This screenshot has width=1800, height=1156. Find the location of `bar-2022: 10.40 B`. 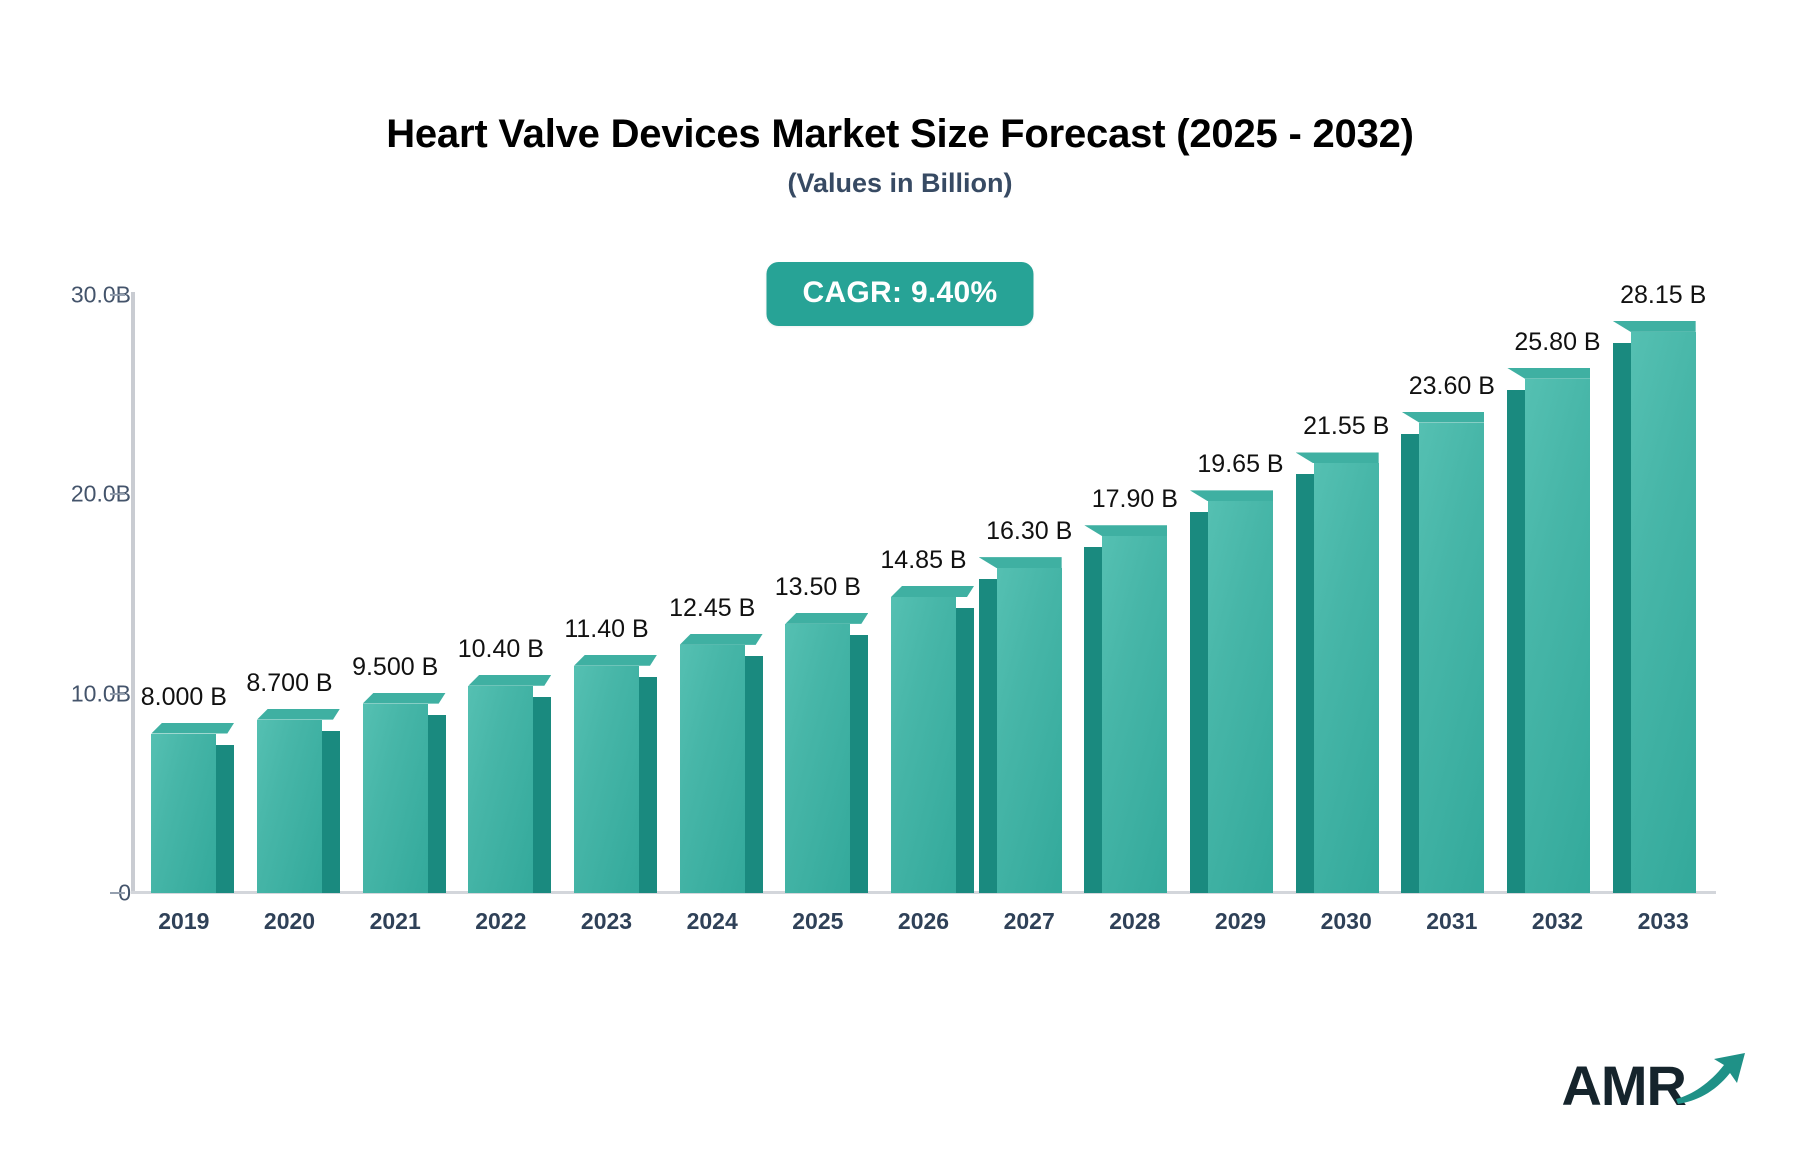

bar-2022: 10.40 B is located at coordinates (505, 764).